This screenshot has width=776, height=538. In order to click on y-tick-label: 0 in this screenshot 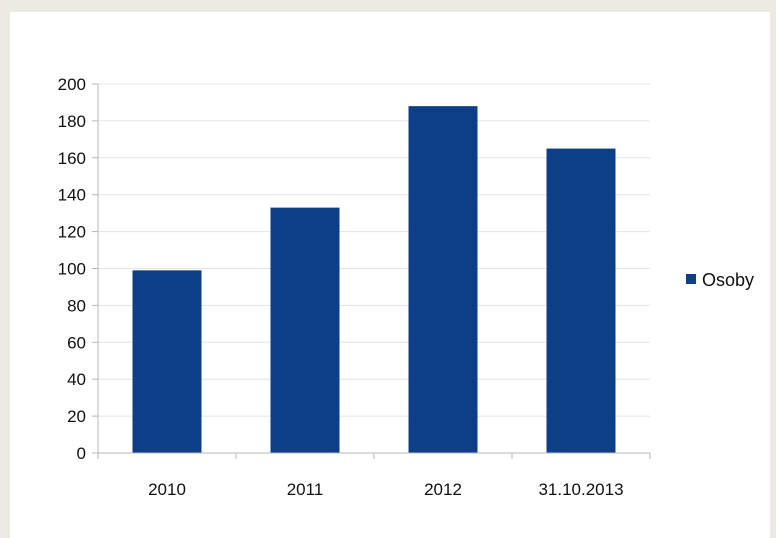, I will do `click(81, 453)`.